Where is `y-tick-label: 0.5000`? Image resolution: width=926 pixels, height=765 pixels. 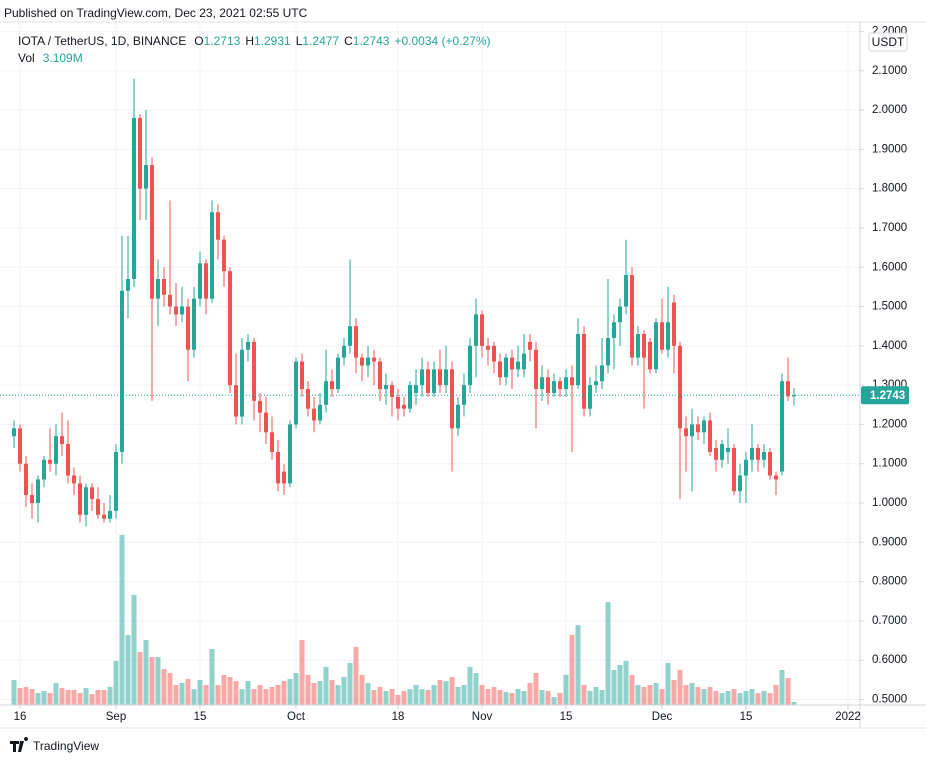
y-tick-label: 0.5000 is located at coordinates (889, 700).